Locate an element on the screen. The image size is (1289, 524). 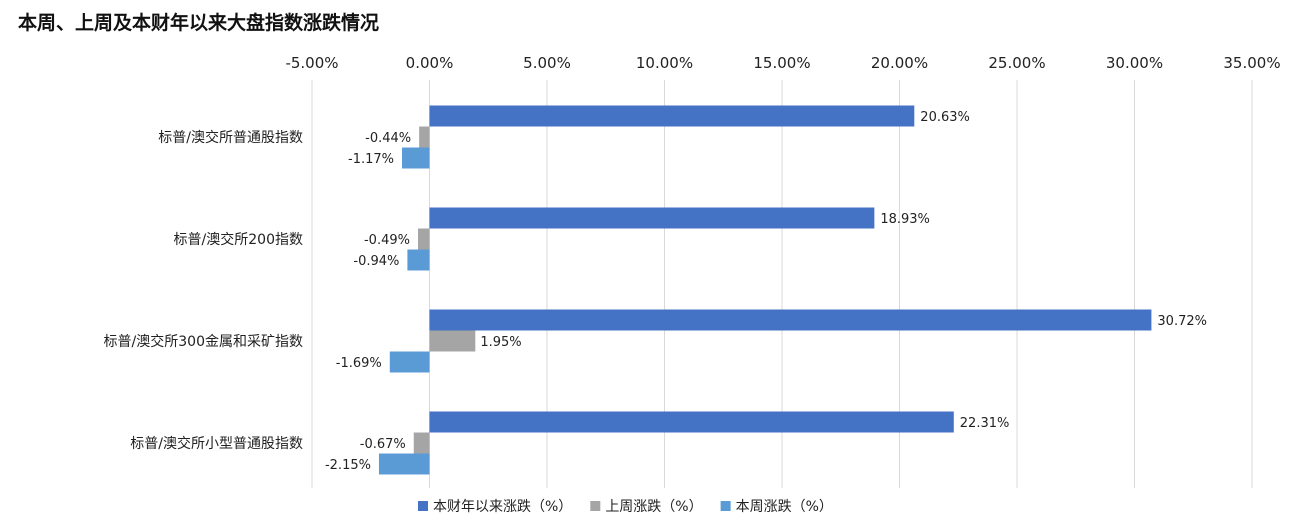
x-tick-label: 30.00% is located at coordinates (1134, 63).